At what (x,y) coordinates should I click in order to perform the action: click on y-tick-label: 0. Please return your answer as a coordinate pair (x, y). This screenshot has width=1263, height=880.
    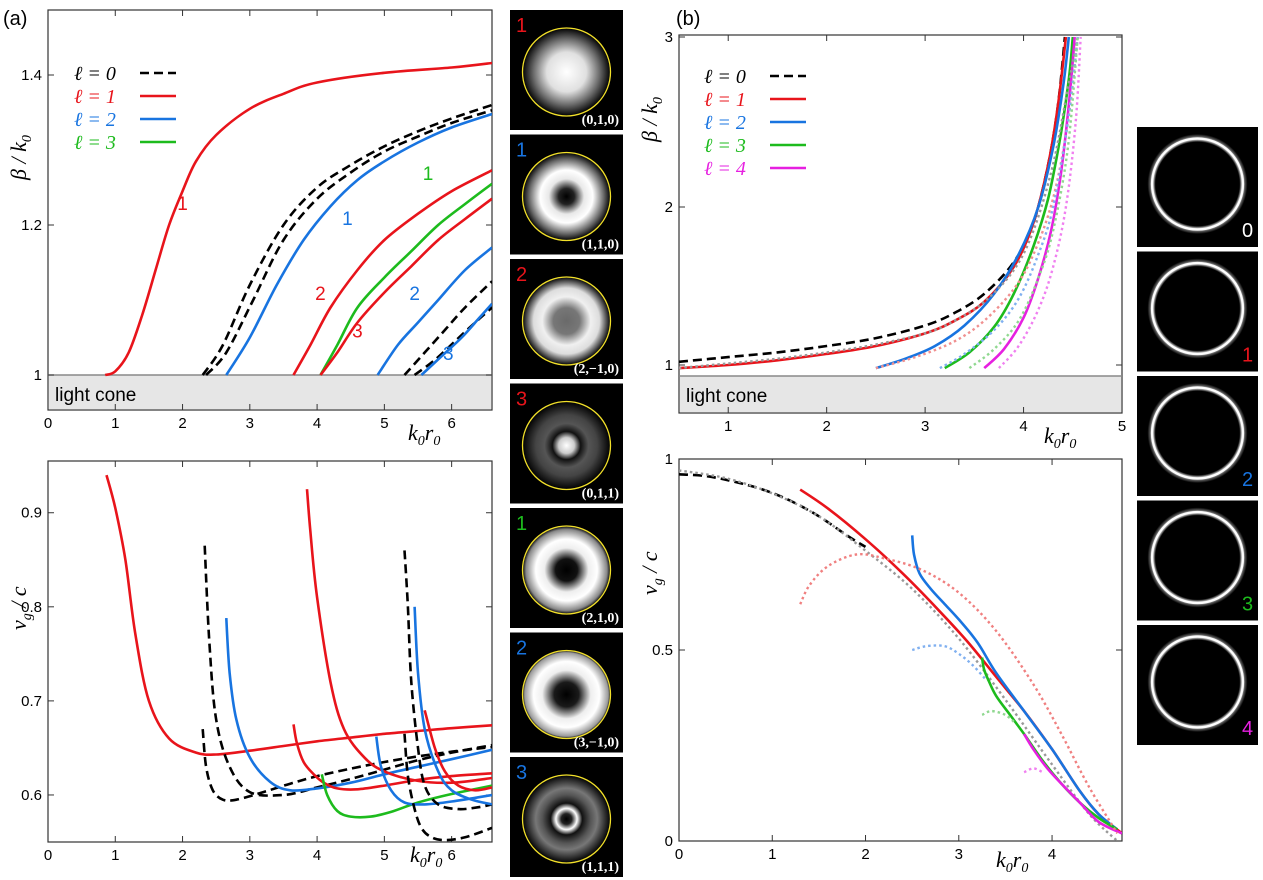
    Looking at the image, I should click on (669, 841).